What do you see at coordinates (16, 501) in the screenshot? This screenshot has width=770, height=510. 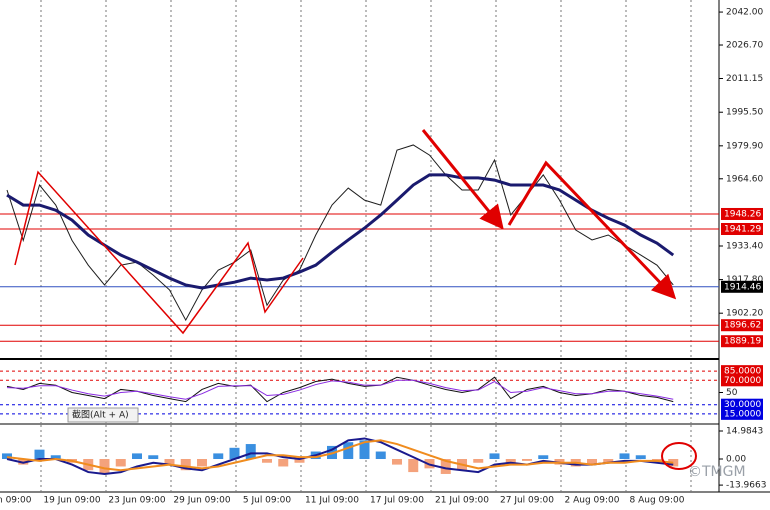 I see `x-tick-label: n 09:00` at bounding box center [16, 501].